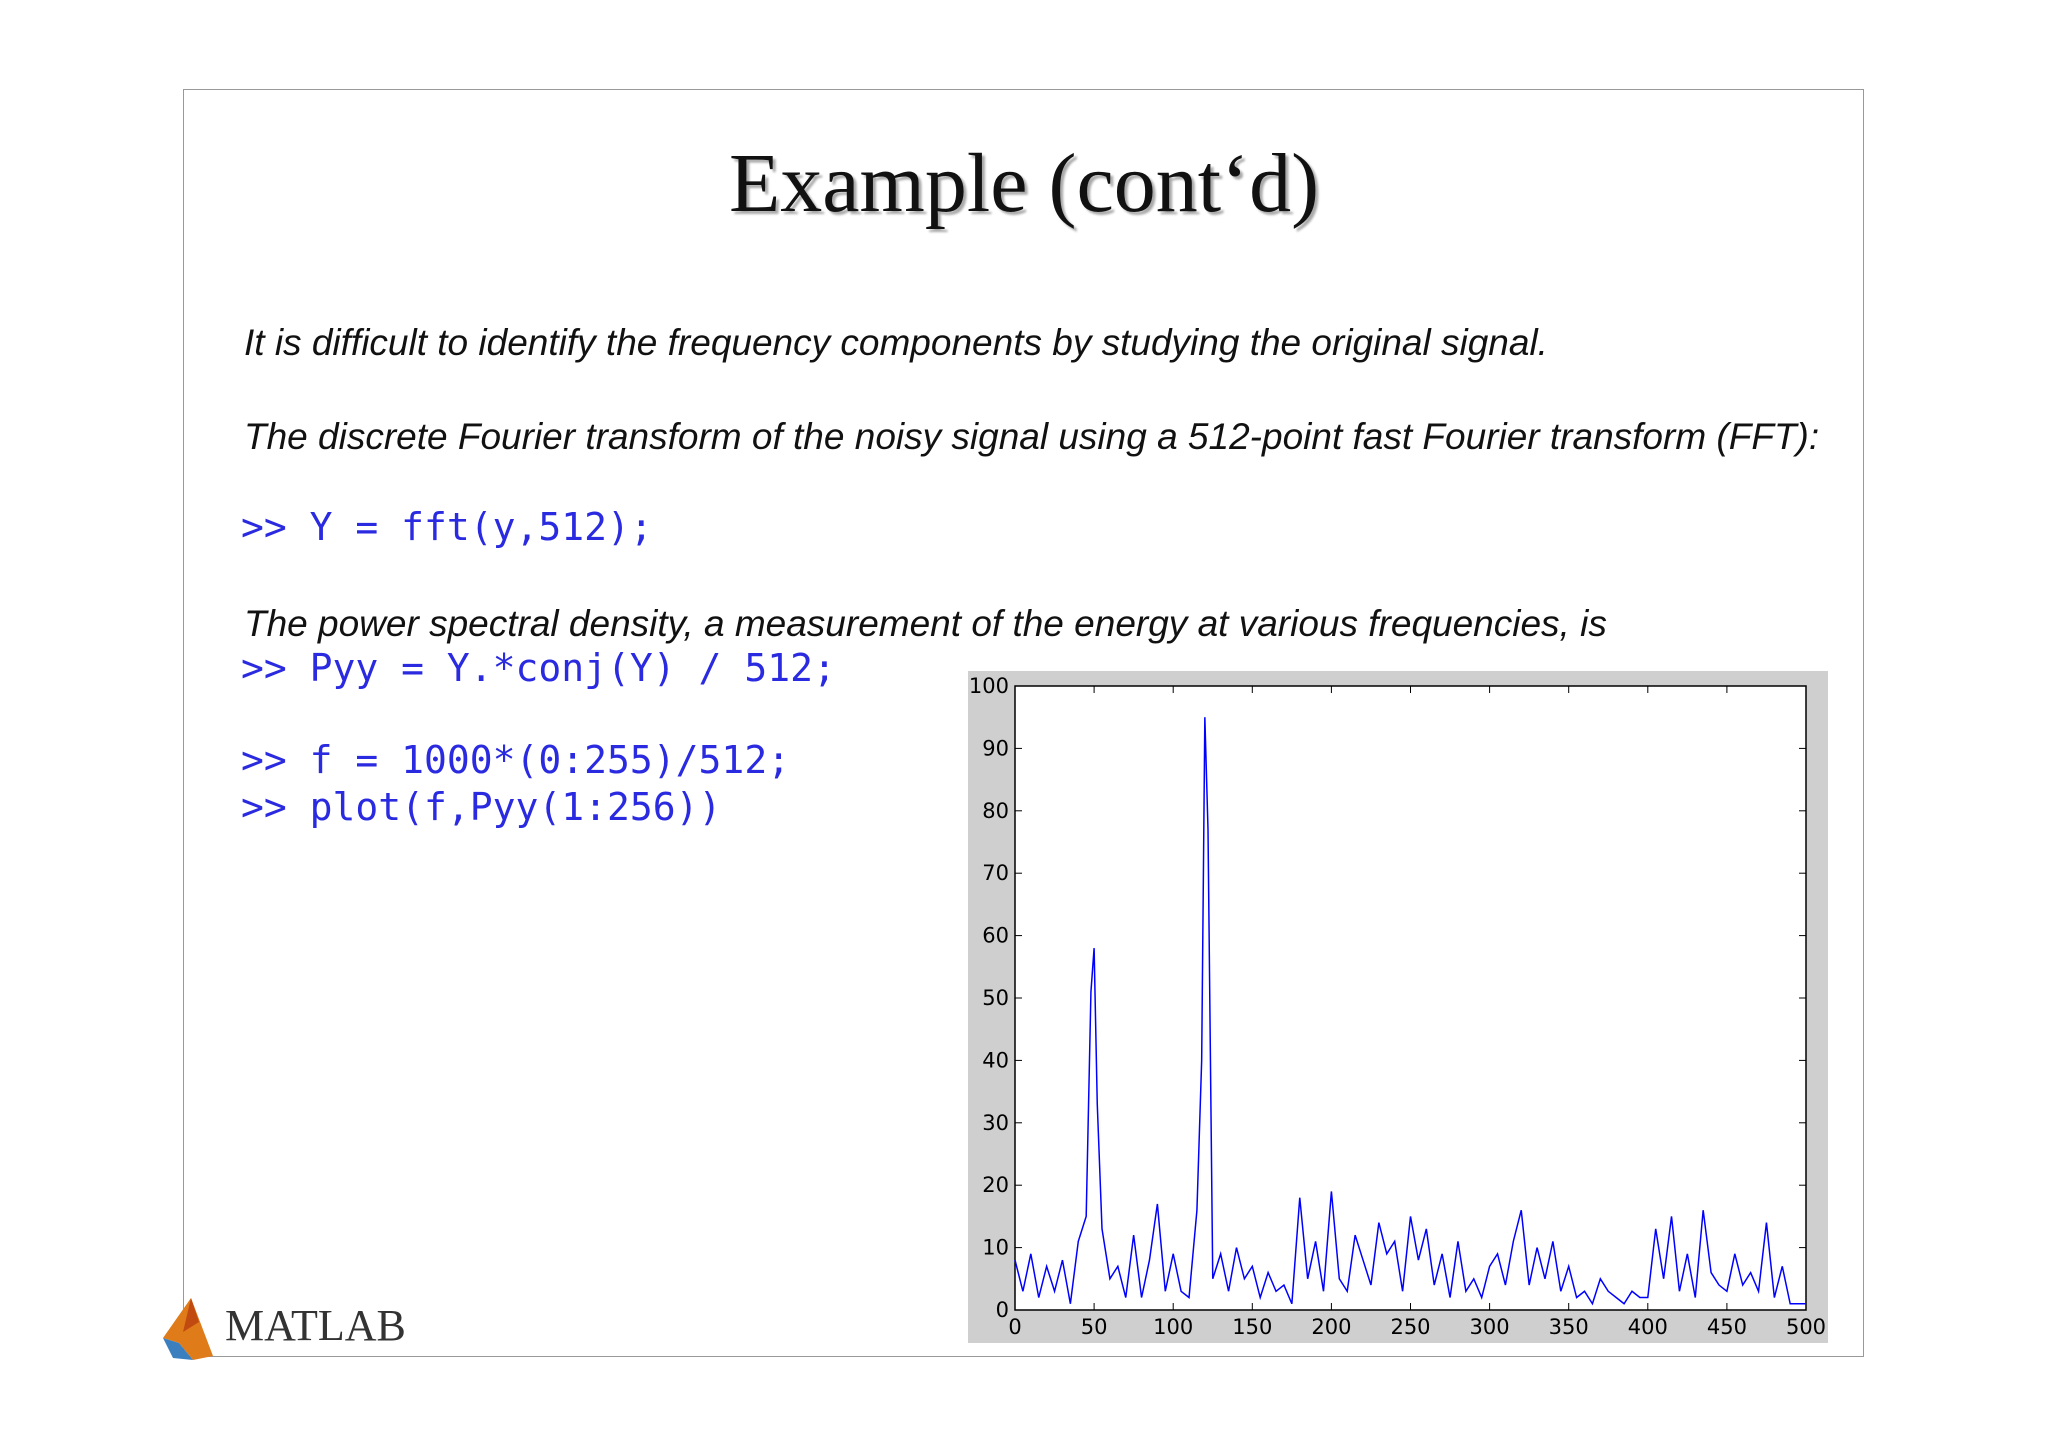 This screenshot has width=2048, height=1447. What do you see at coordinates (1002, 1310) in the screenshot?
I see `y-tick-label: 0` at bounding box center [1002, 1310].